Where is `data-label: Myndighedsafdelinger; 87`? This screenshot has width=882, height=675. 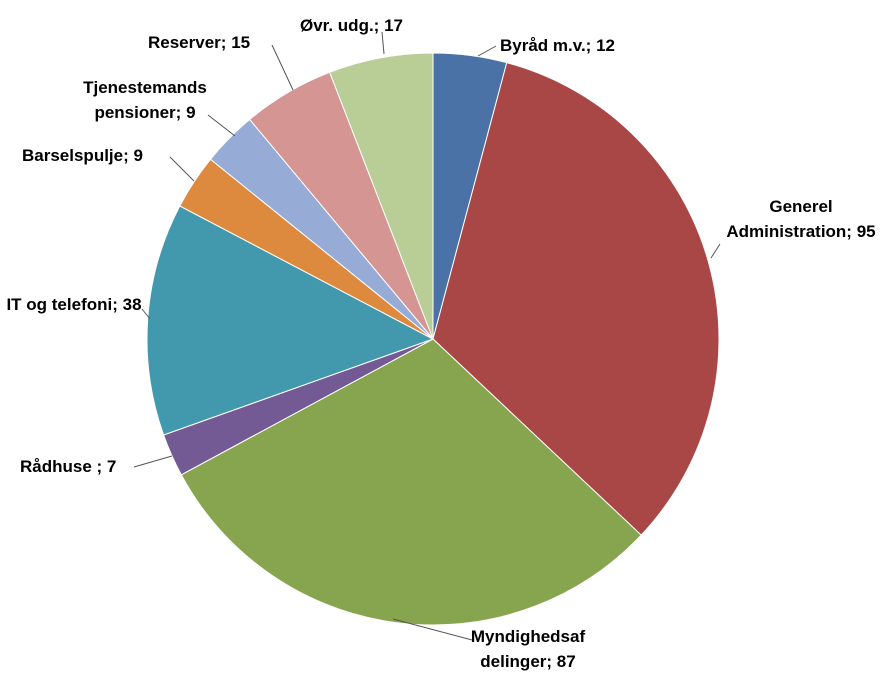
data-label: Myndighedsafdelinger; 87 is located at coordinates (528, 649).